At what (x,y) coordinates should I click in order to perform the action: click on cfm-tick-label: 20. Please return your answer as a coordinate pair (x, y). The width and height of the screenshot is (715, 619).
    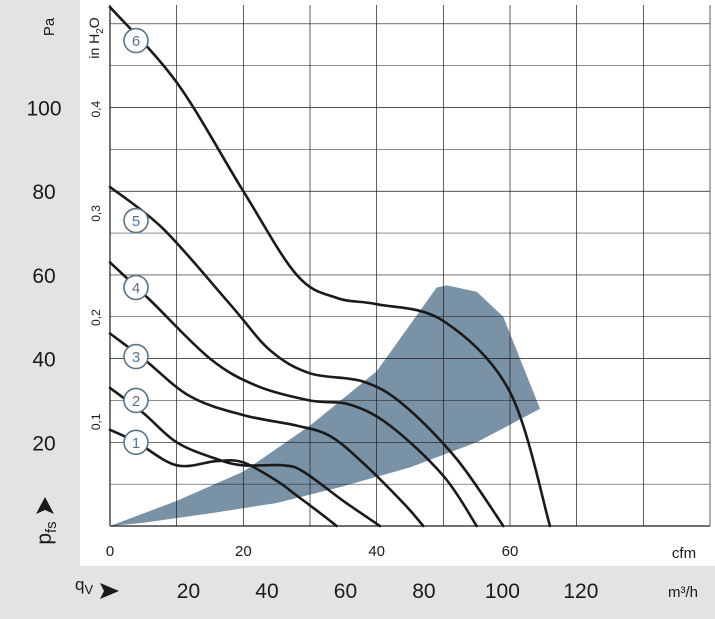
    Looking at the image, I should click on (243, 551).